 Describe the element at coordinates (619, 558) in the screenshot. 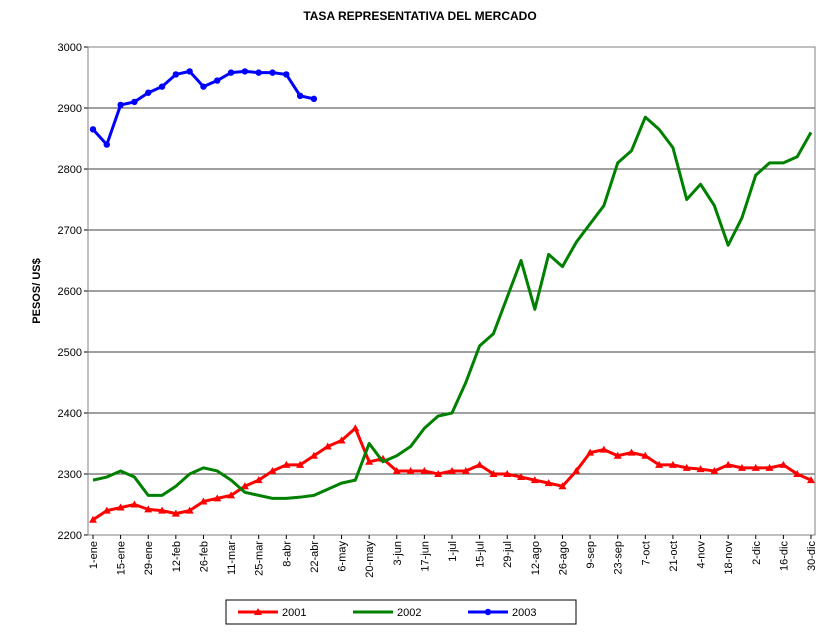

I see `x-tick-label: 23-sep` at that location.